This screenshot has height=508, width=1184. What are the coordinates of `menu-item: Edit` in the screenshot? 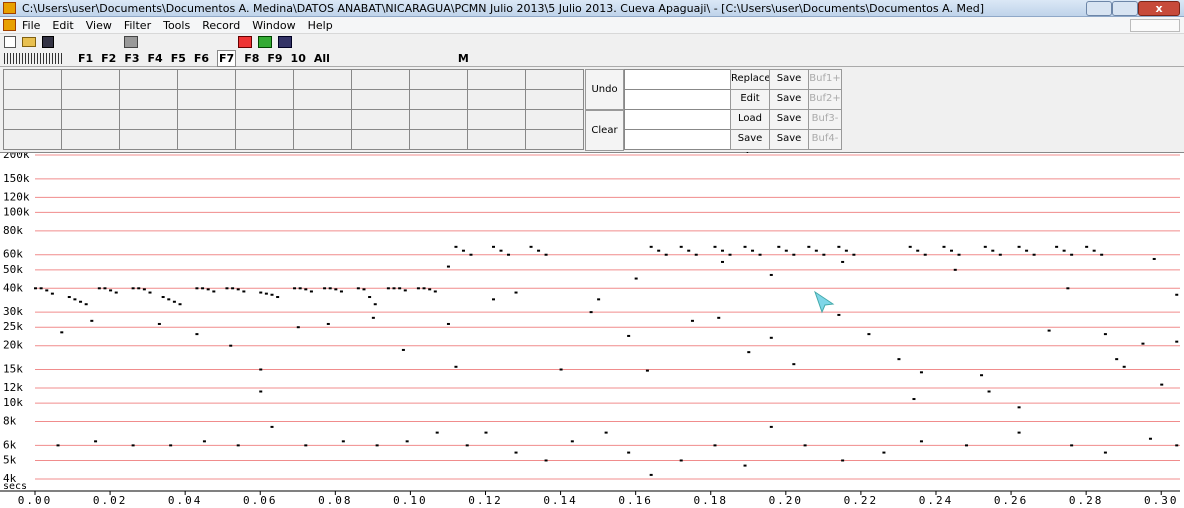 It's located at (63, 25).